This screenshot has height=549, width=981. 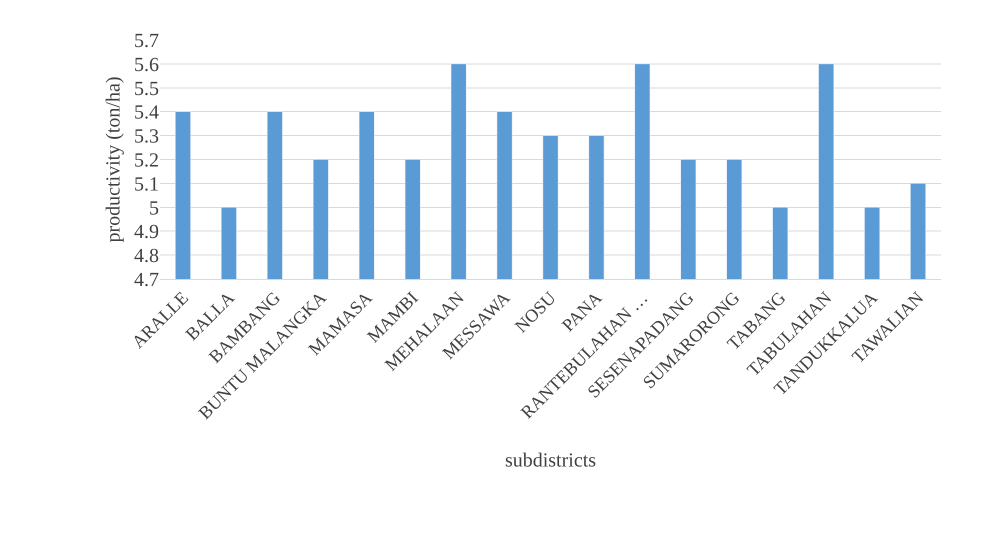 I want to click on y-tick-label: 5.6, so click(x=146, y=65).